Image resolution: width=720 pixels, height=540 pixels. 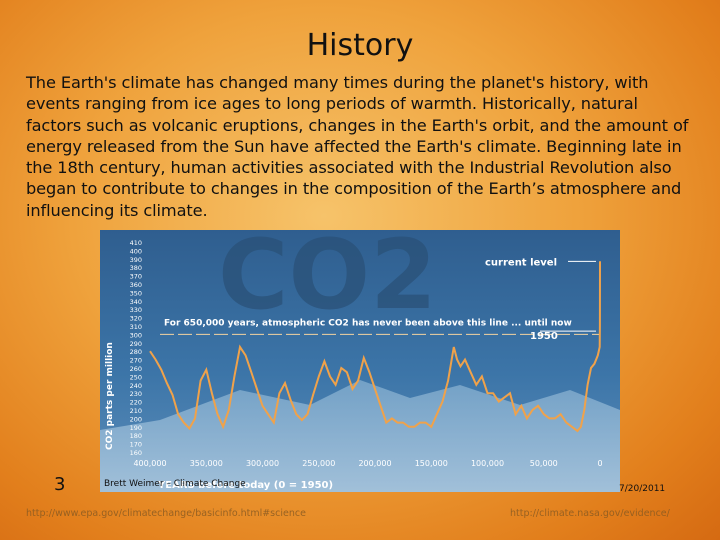 I want to click on x-tick-label: 150,000, so click(x=431, y=463).